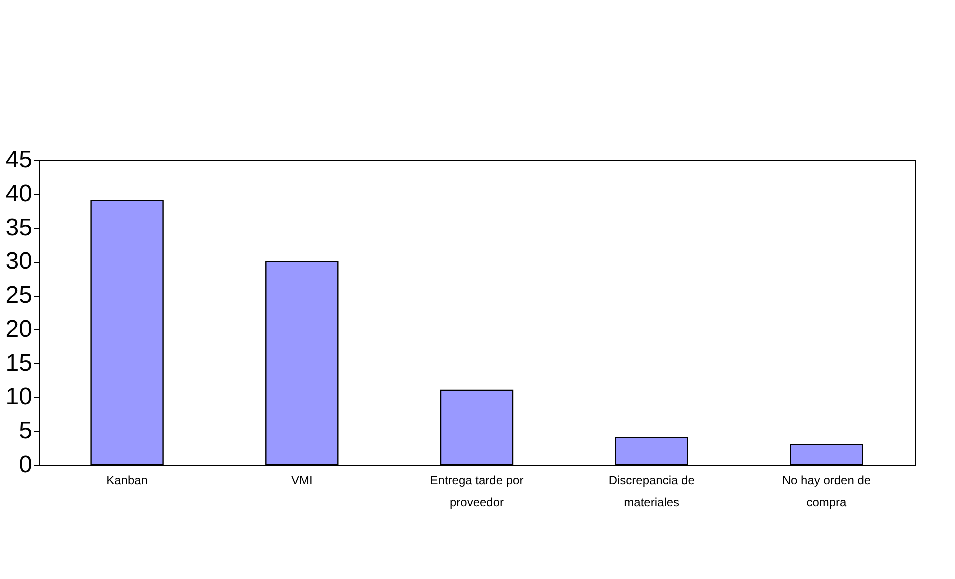 The width and height of the screenshot is (955, 579). What do you see at coordinates (19, 262) in the screenshot?
I see `y-tick-label: 30` at bounding box center [19, 262].